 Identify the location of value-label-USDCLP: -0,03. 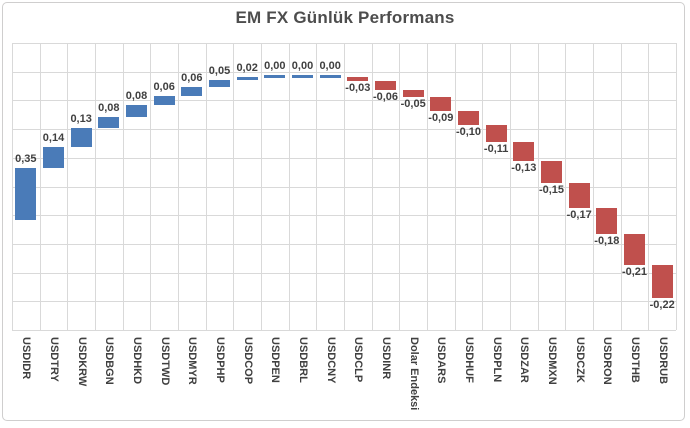
(358, 88).